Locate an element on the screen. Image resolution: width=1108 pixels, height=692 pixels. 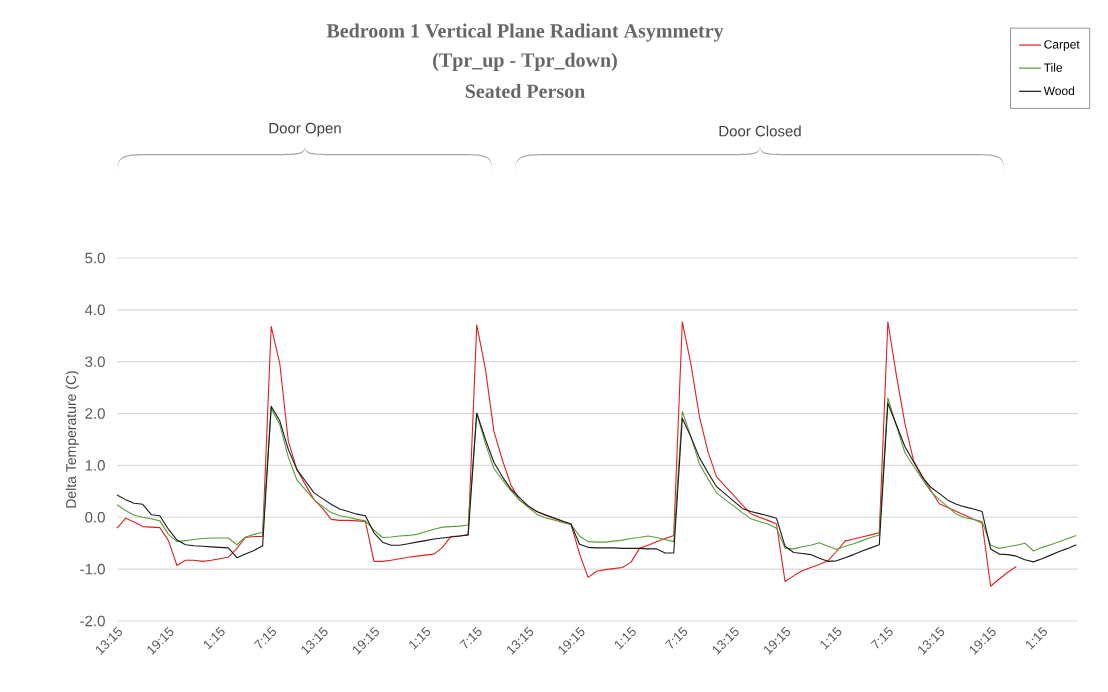
text: Door Closed is located at coordinates (760, 131).